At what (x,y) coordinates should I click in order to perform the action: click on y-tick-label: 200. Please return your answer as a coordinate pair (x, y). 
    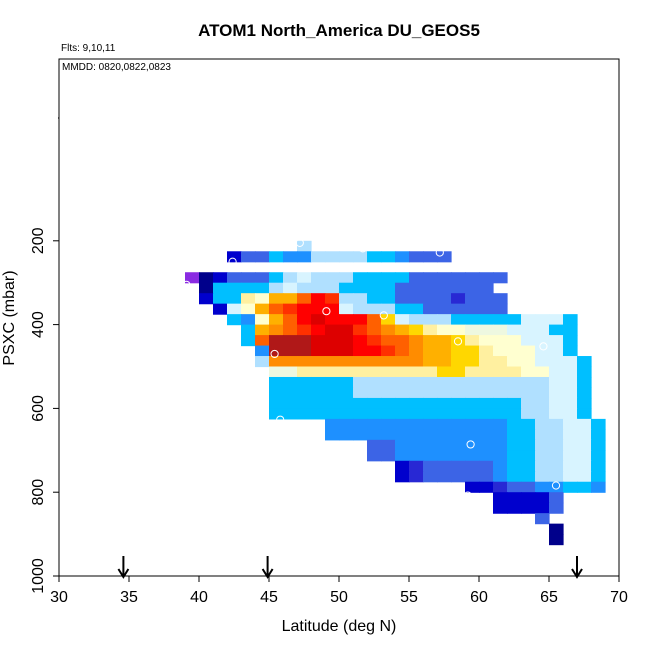
    Looking at the image, I should click on (38, 240).